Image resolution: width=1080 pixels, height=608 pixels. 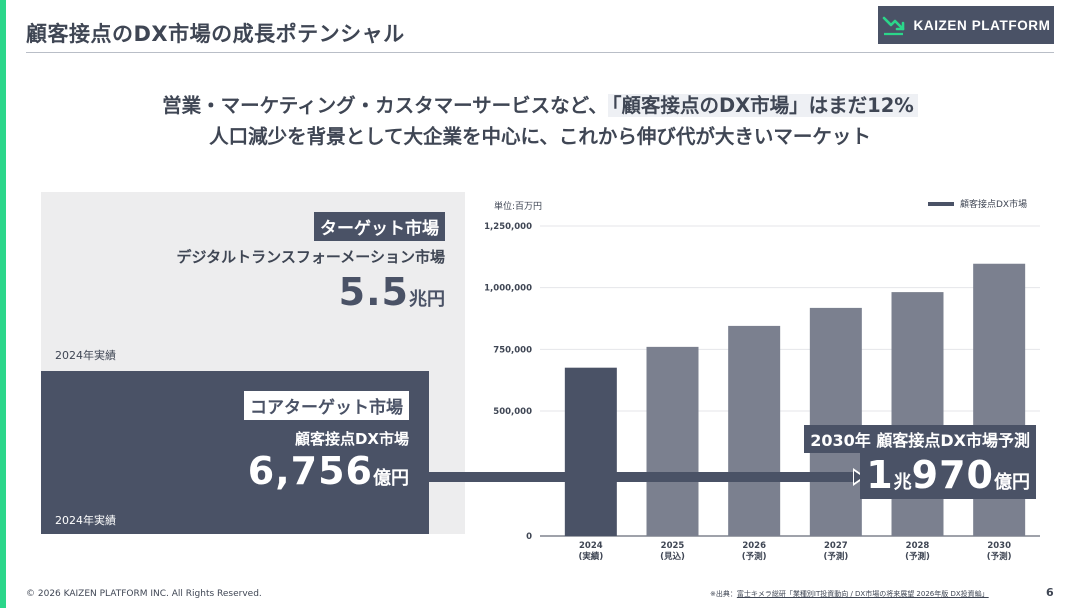 I want to click on forecast-tag: 2030年 顧客接点DX市場予測, so click(x=920, y=439).